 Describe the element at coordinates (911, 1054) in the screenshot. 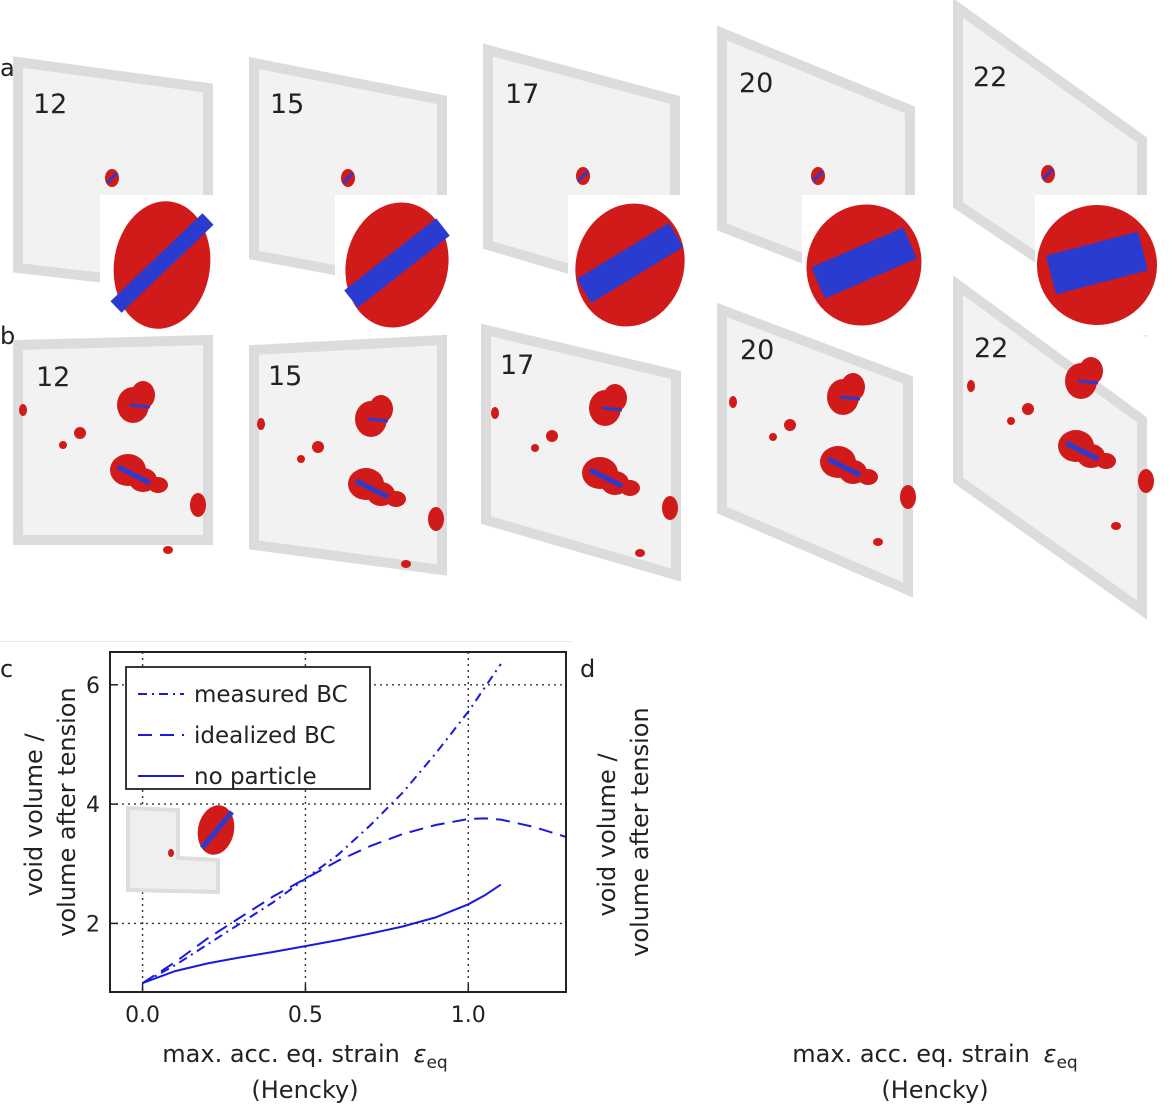

I see `chart-d-xlabel-text: max. acc. eq. strain` at that location.